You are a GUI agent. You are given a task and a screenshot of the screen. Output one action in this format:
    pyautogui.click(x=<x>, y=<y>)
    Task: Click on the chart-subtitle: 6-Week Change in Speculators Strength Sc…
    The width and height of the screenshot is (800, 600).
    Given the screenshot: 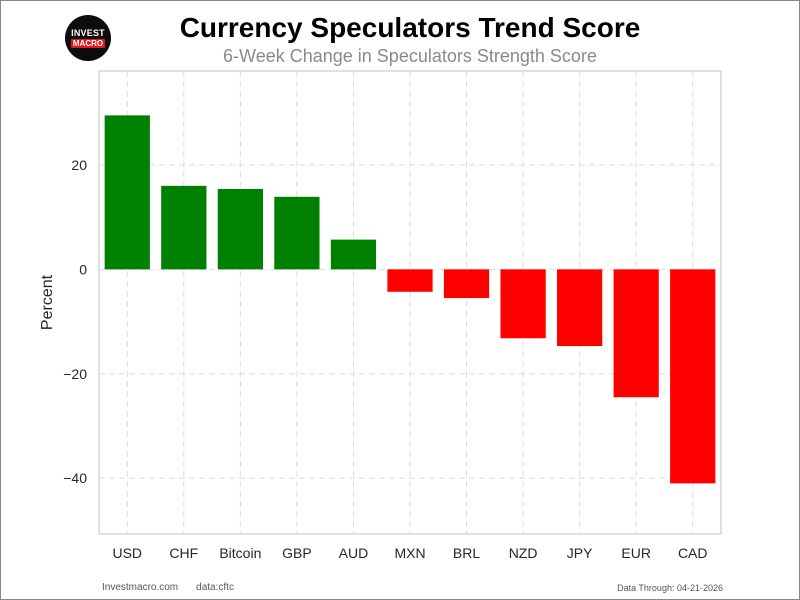 What is the action you would take?
    pyautogui.click(x=410, y=56)
    